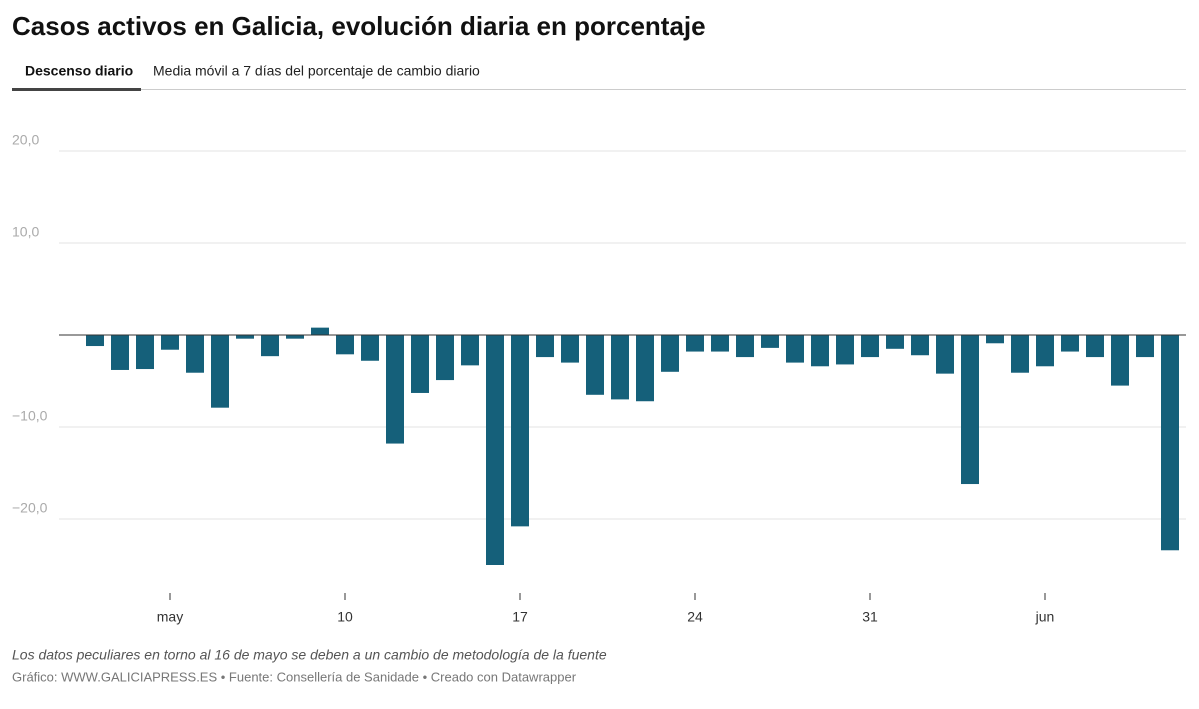 This screenshot has height=709, width=1199. What do you see at coordinates (520, 617) in the screenshot?
I see `x-tick-label: 17` at bounding box center [520, 617].